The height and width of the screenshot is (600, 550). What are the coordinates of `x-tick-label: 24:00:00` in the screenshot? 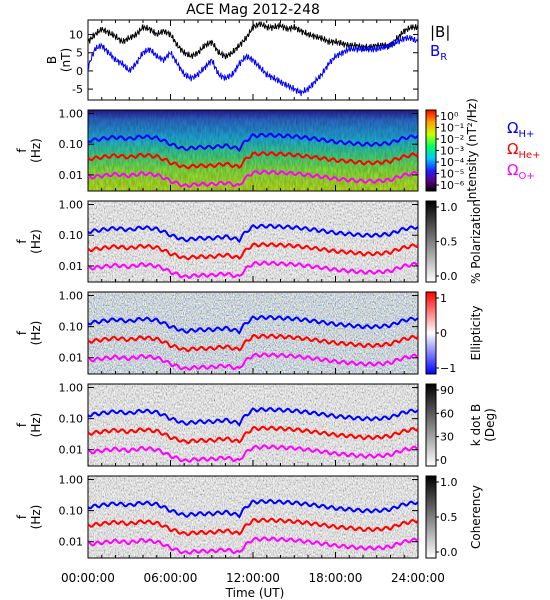 It's located at (418, 578).